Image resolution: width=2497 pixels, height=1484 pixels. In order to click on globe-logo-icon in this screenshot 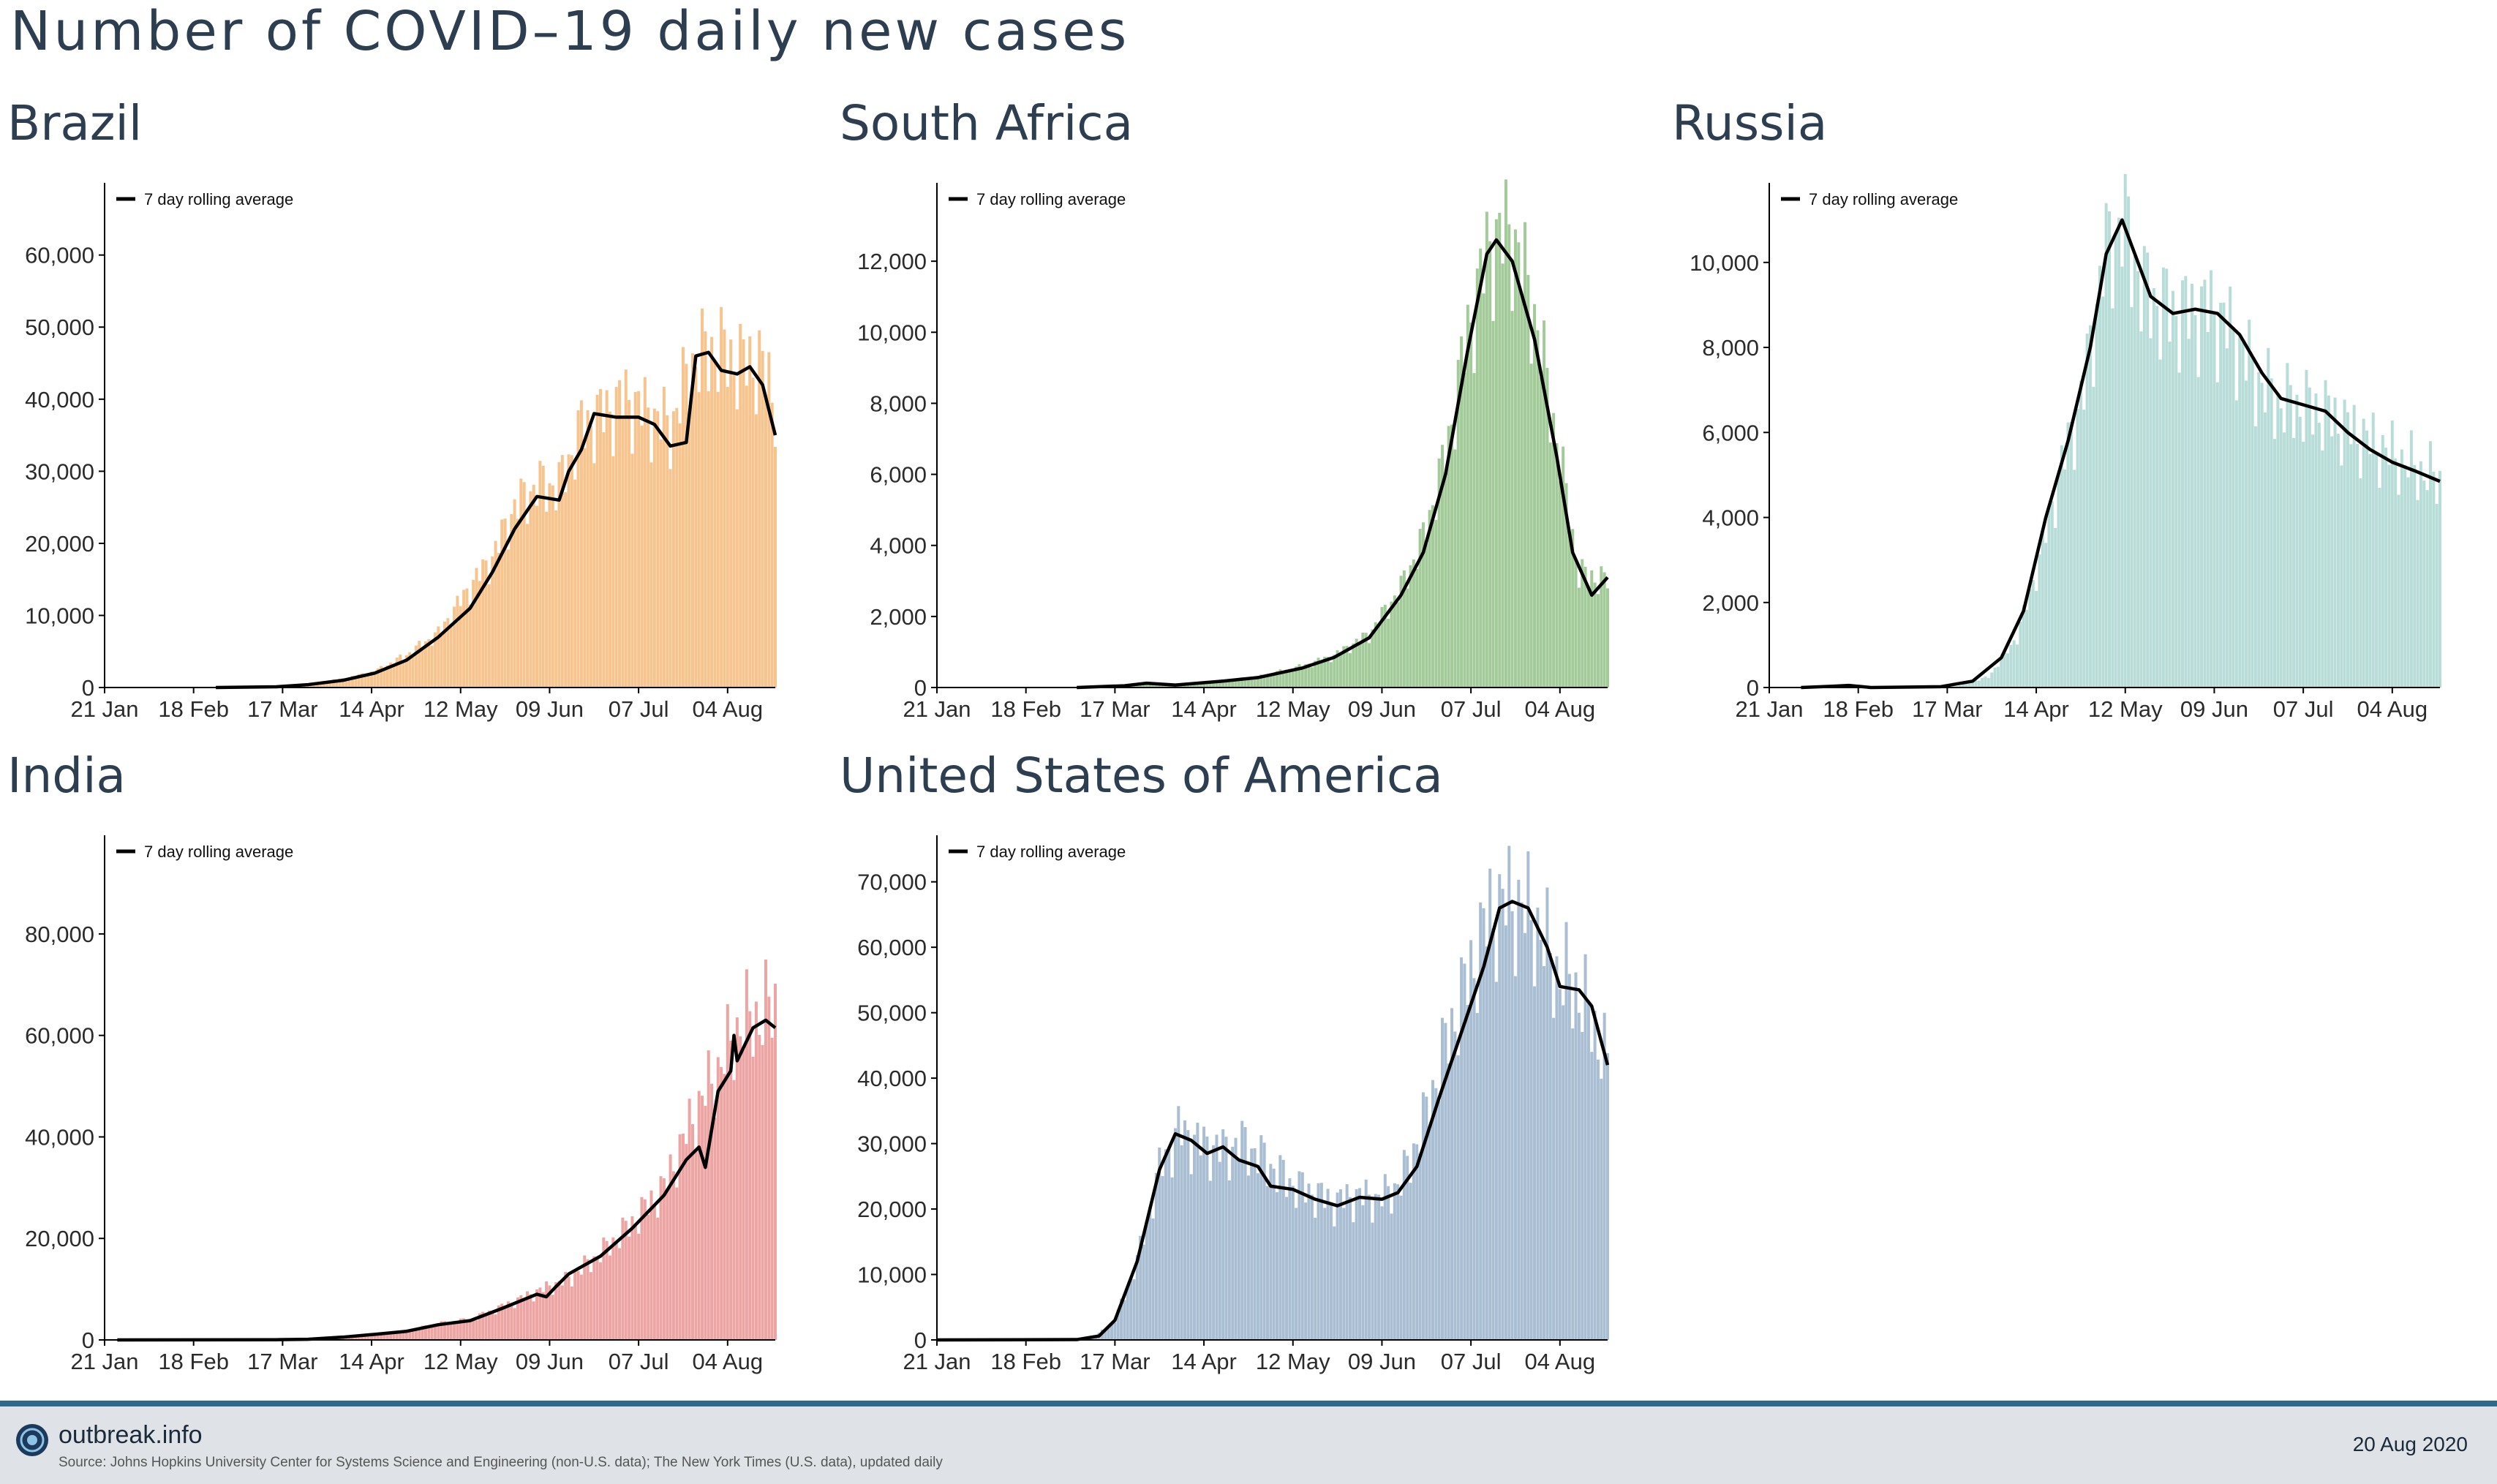, I will do `click(33, 1440)`.